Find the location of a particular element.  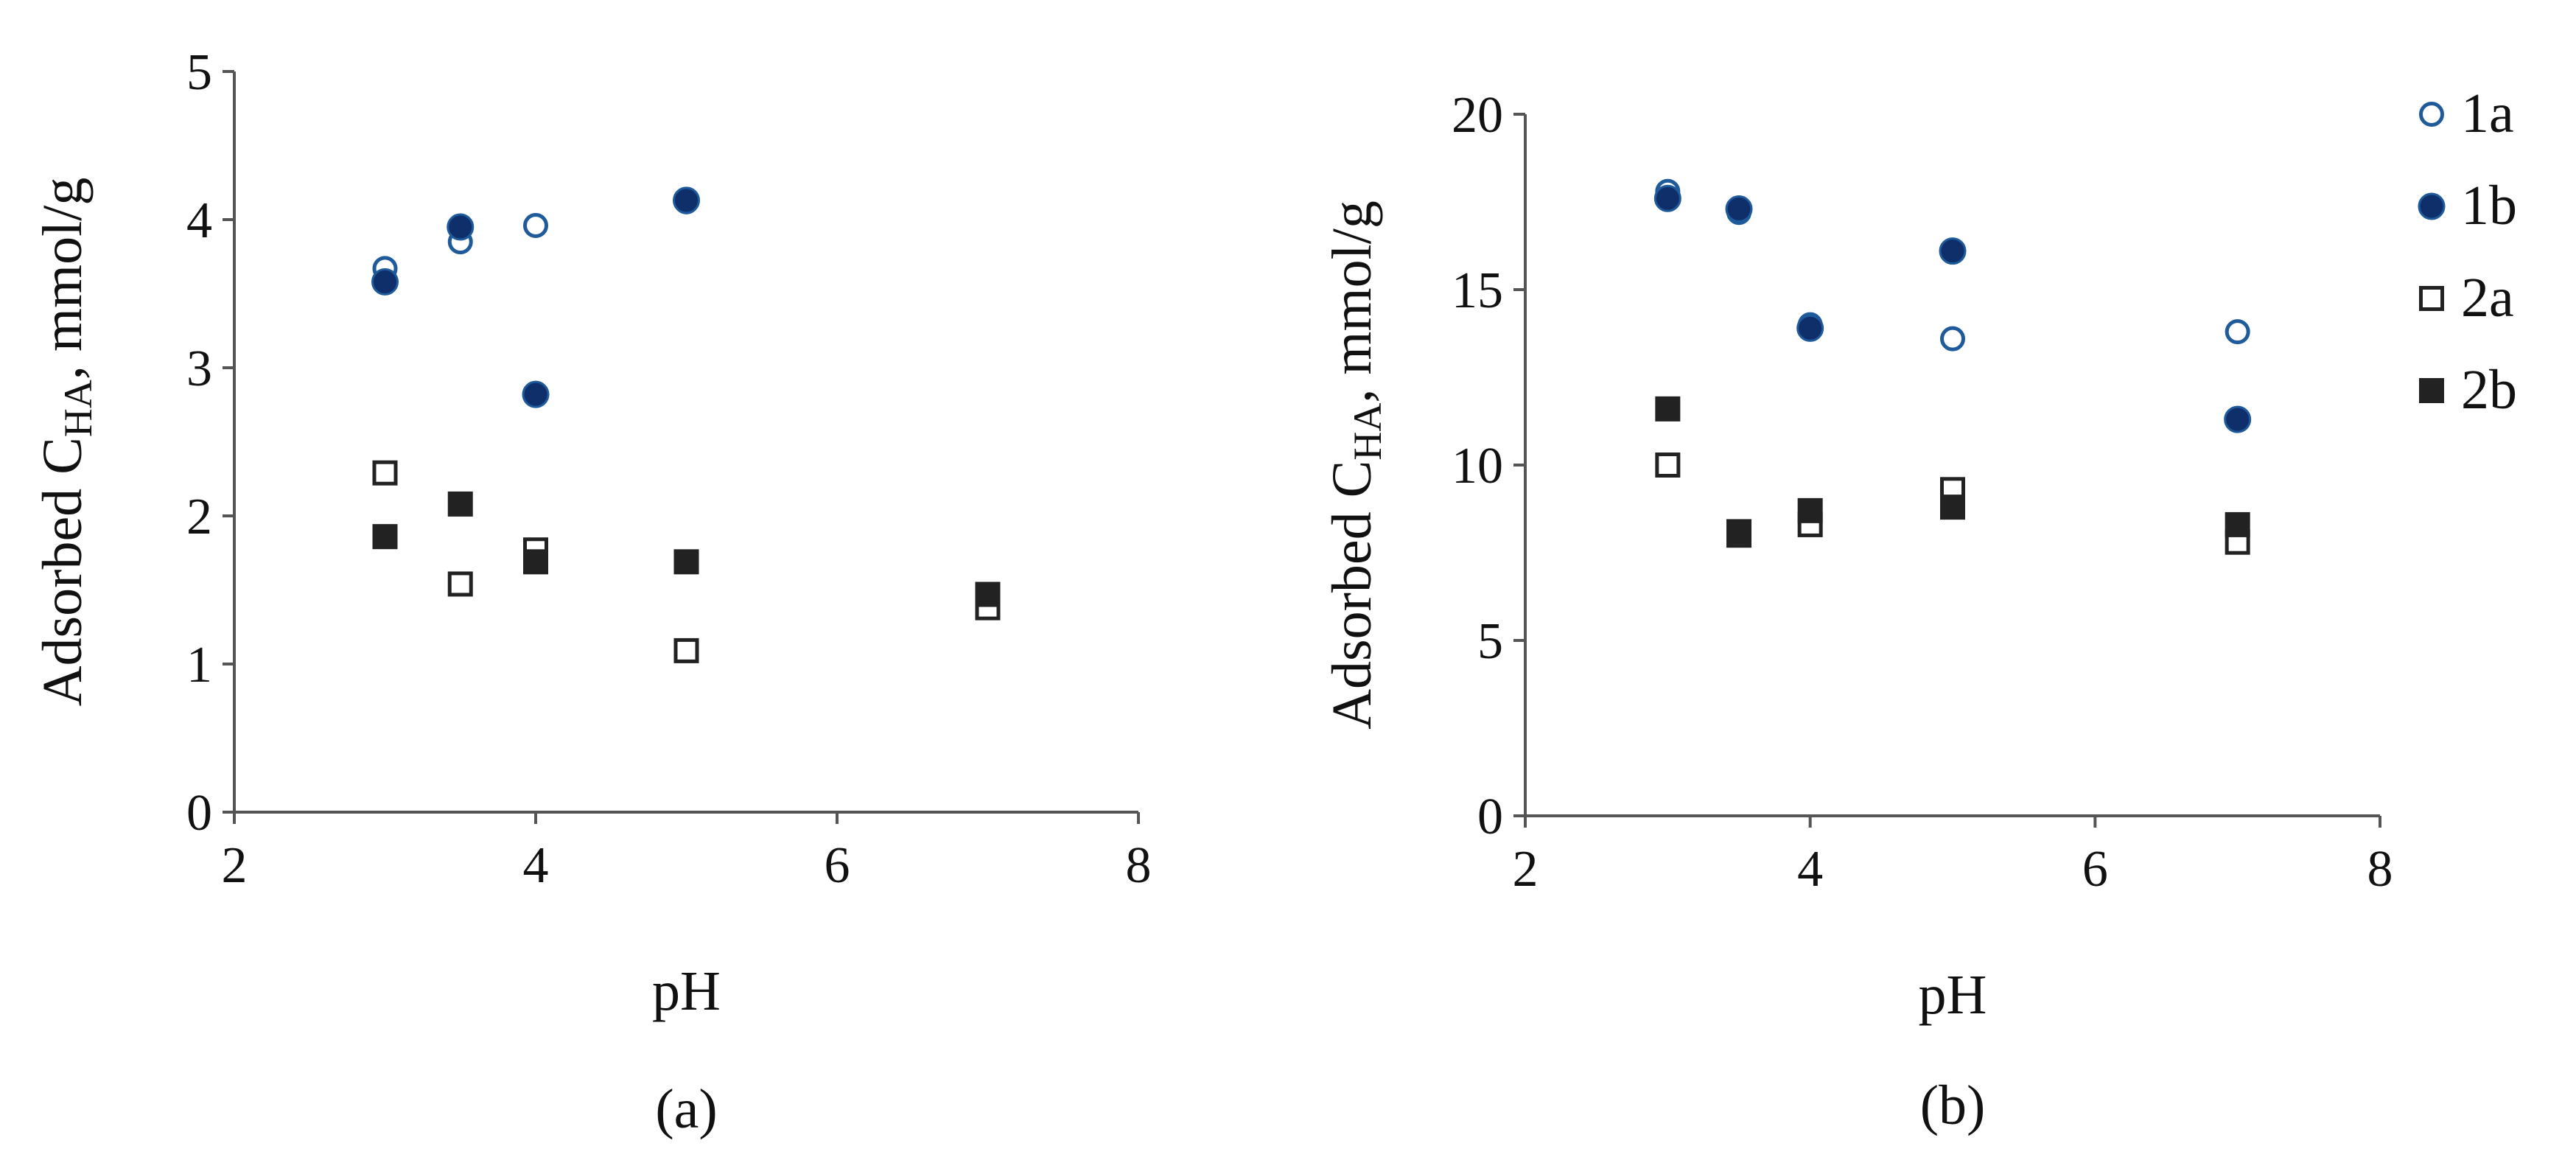

panel-label: (a) is located at coordinates (686, 1109).